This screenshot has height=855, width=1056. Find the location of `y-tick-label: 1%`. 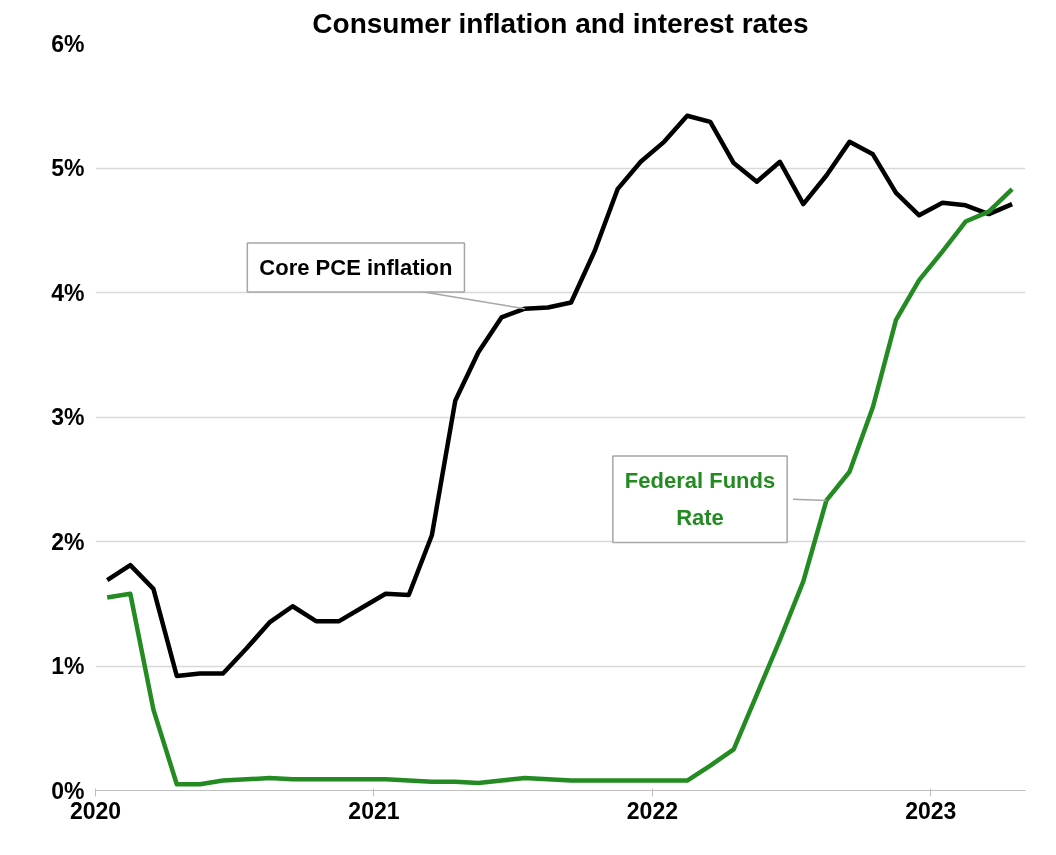

y-tick-label: 1% is located at coordinates (68, 666).